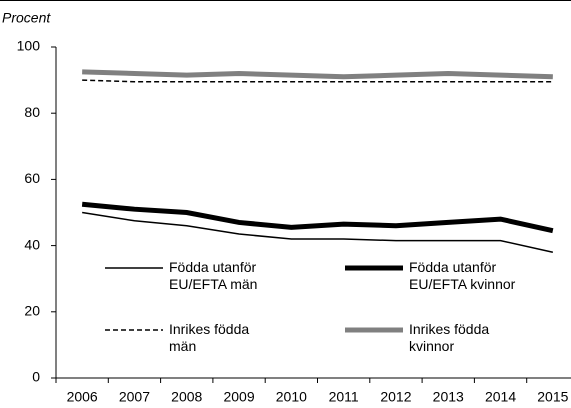 This screenshot has width=571, height=408. Describe the element at coordinates (462, 275) in the screenshot. I see `legend-label: Födda utanför EU/EFTA kvinnor` at that location.